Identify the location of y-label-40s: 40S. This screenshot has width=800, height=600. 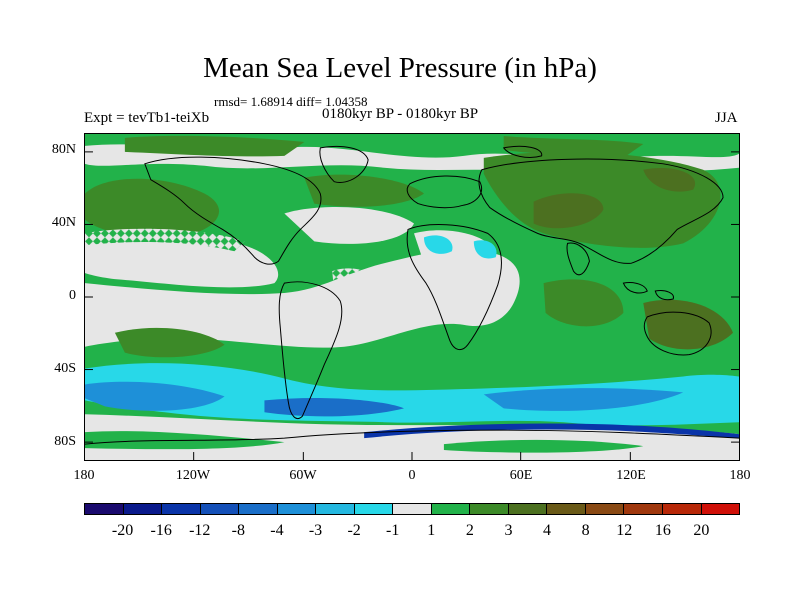
(65, 368).